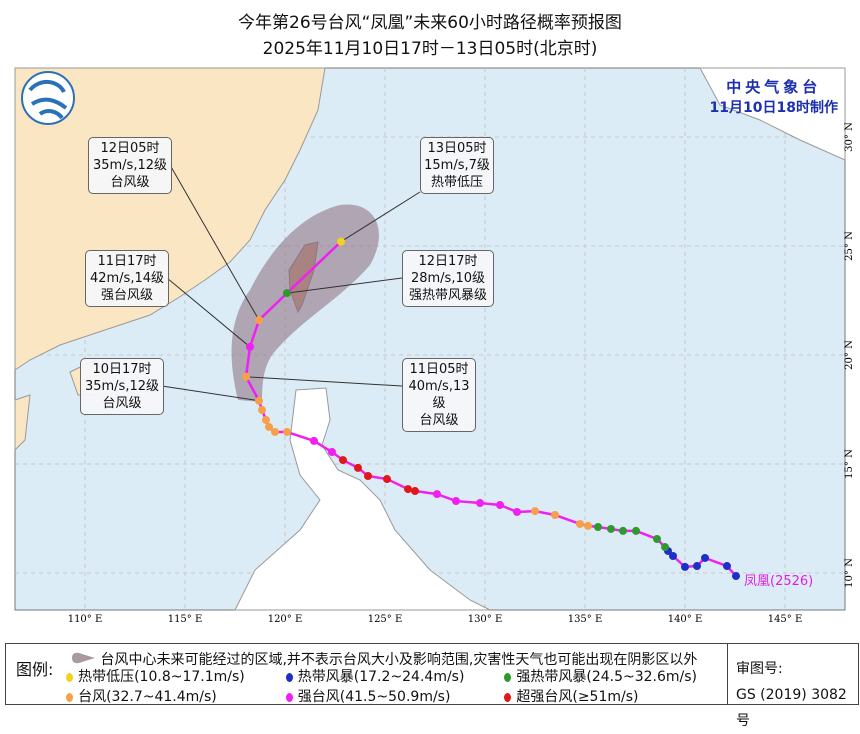 The image size is (860, 734). What do you see at coordinates (457, 148) in the screenshot?
I see `callout-time: 13日05时` at bounding box center [457, 148].